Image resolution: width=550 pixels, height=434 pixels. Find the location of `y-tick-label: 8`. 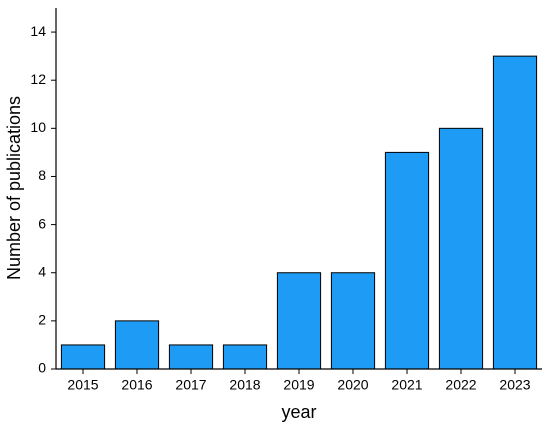

y-tick-label: 8 is located at coordinates (42, 175).